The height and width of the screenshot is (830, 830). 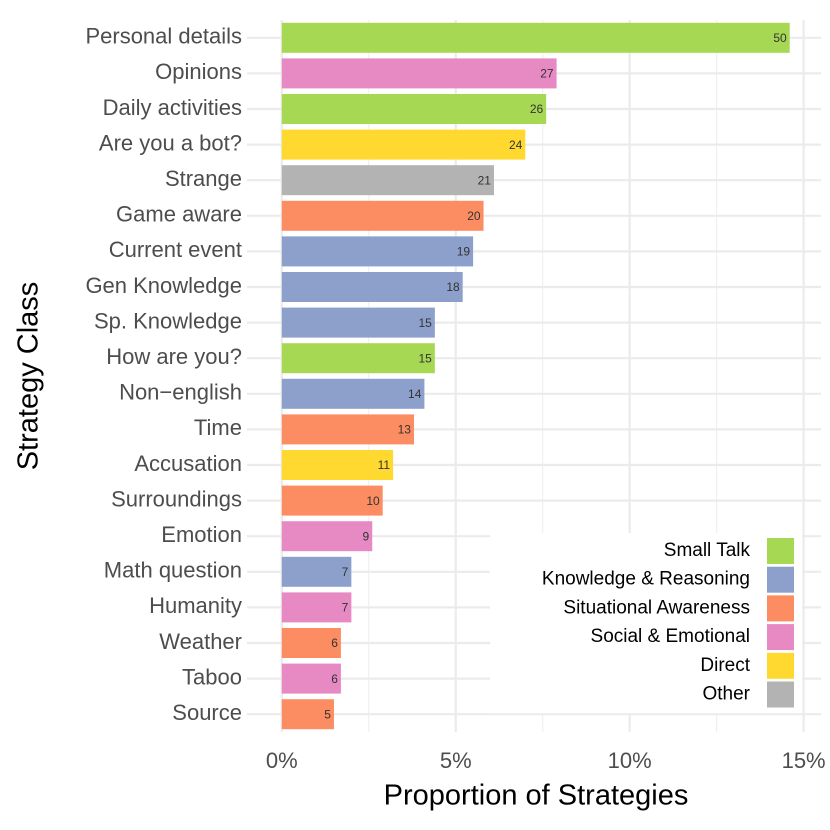 What do you see at coordinates (453, 287) in the screenshot?
I see `count-label: 18` at bounding box center [453, 287].